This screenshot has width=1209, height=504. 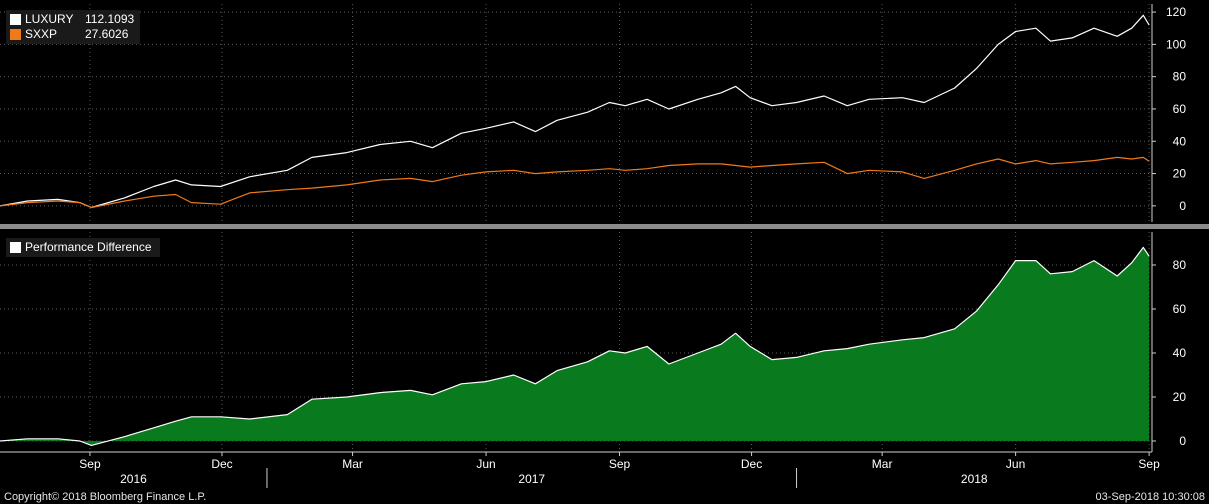 What do you see at coordinates (88, 247) in the screenshot?
I see `legend-name-performance-difference: Performance Difference` at bounding box center [88, 247].